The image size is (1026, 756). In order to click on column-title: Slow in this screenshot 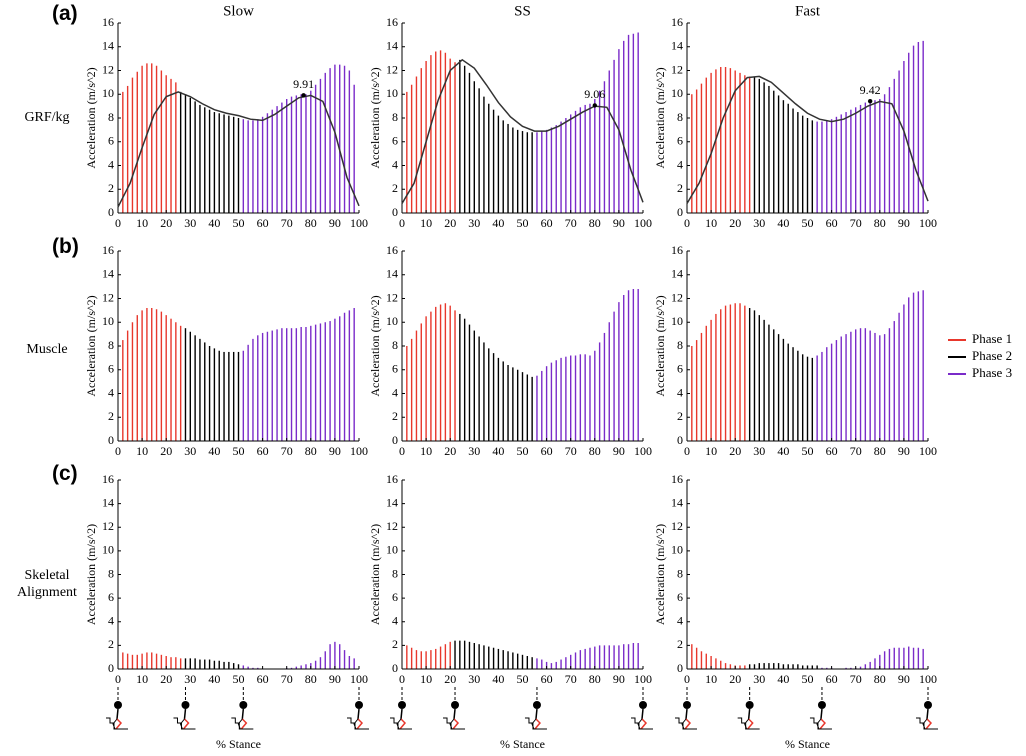, I will do `click(238, 11)`.